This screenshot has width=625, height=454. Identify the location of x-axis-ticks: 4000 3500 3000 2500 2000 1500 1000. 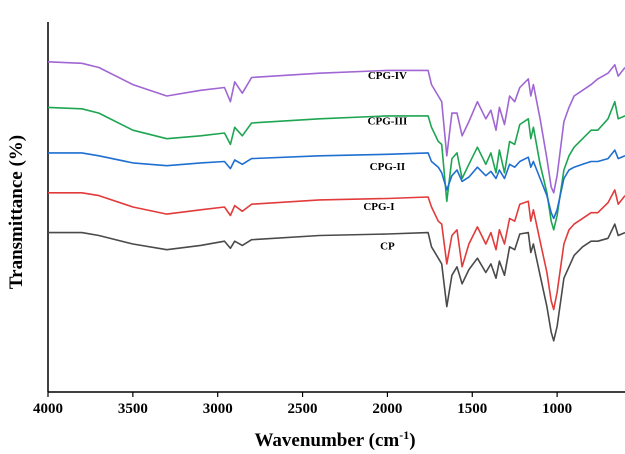
(302, 404).